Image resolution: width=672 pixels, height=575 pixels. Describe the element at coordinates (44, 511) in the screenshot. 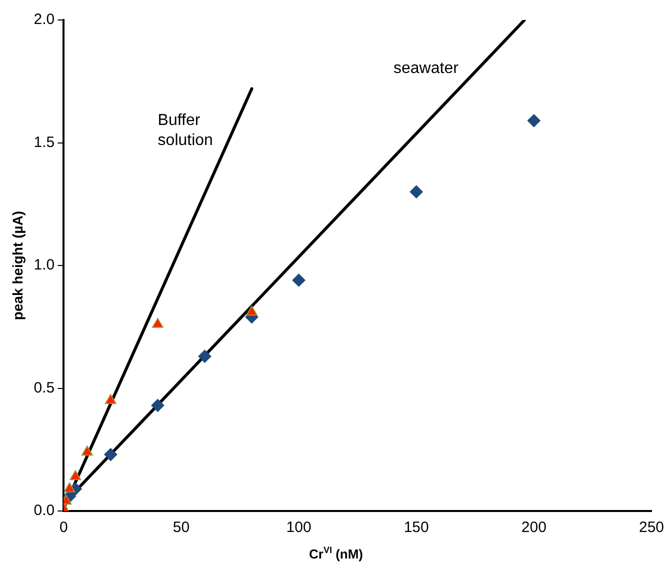

I see `y-tick-label: 0.0` at that location.